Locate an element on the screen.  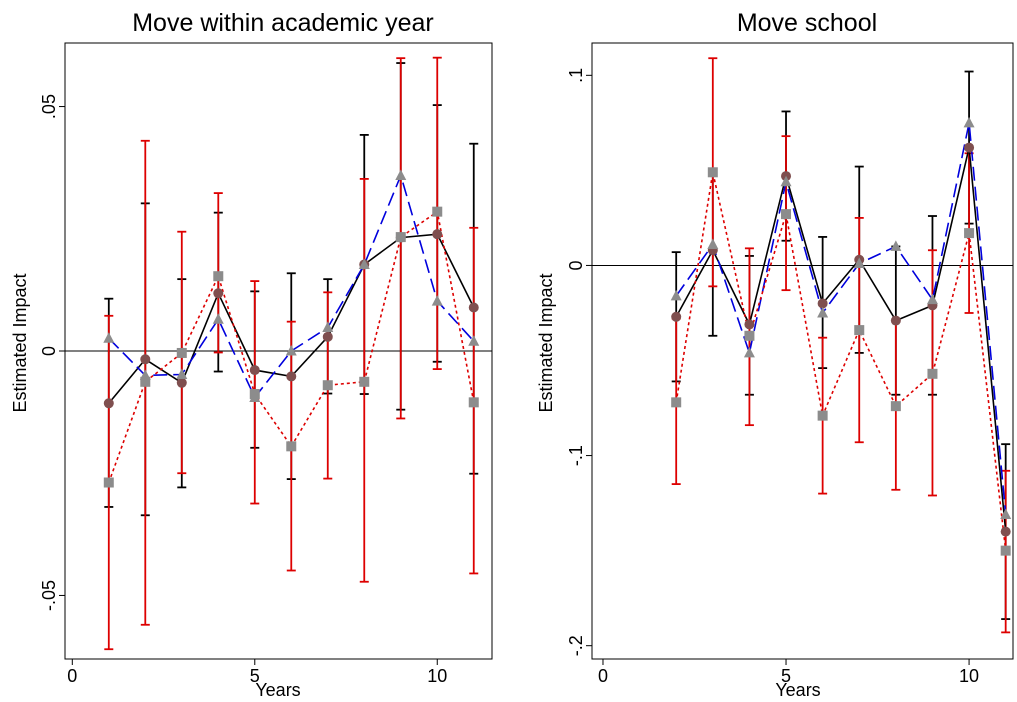
series-line is located at coordinates (291, 346).